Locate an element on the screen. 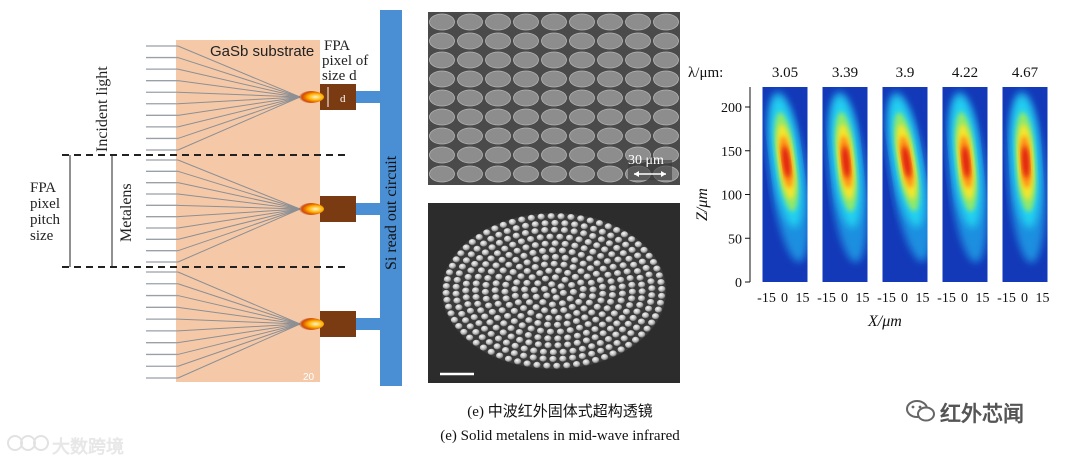  corner-text: 20 is located at coordinates (309, 377).